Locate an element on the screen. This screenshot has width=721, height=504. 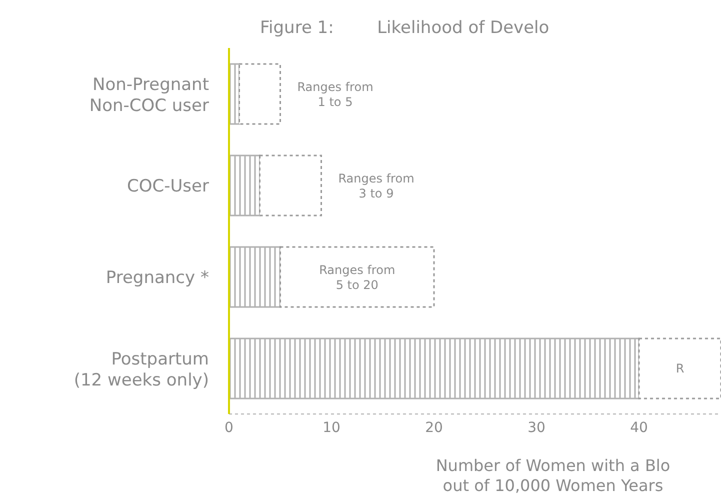
data-label: R is located at coordinates (680, 369).